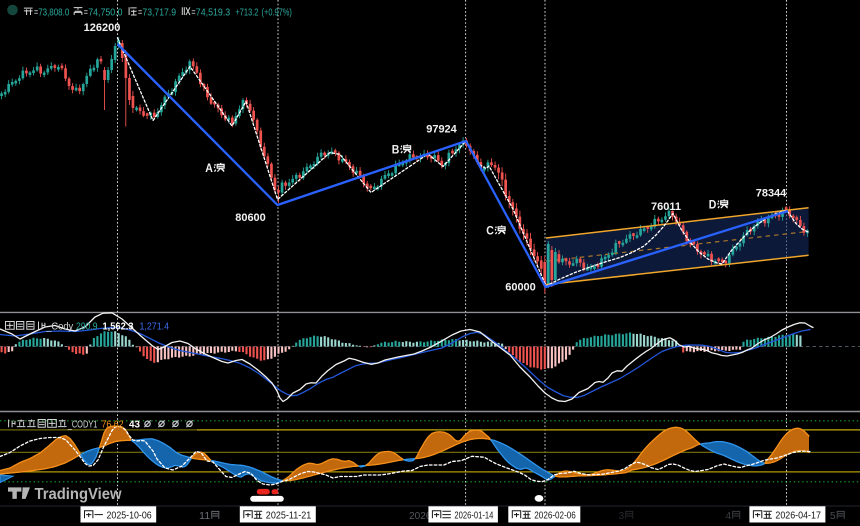 This screenshot has height=526, width=860. Describe the element at coordinates (771, 194) in the screenshot. I see `svg-text: 78344` at that location.